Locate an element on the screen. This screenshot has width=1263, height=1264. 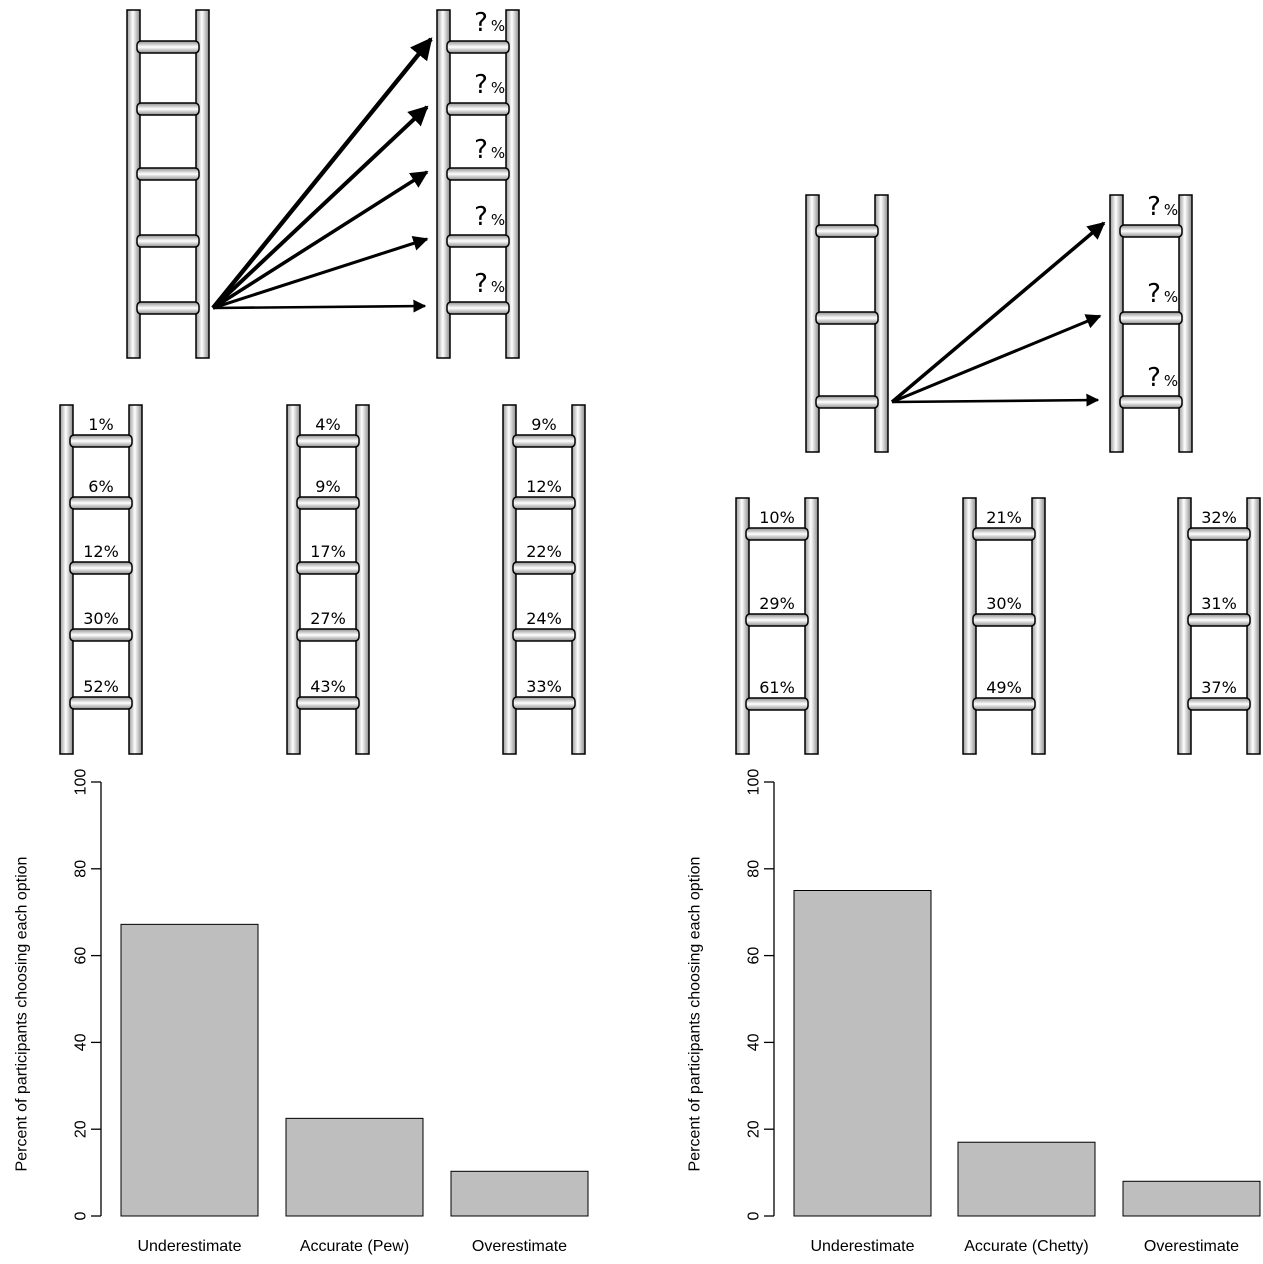
y-tick-label: 20 is located at coordinates (81, 1129).